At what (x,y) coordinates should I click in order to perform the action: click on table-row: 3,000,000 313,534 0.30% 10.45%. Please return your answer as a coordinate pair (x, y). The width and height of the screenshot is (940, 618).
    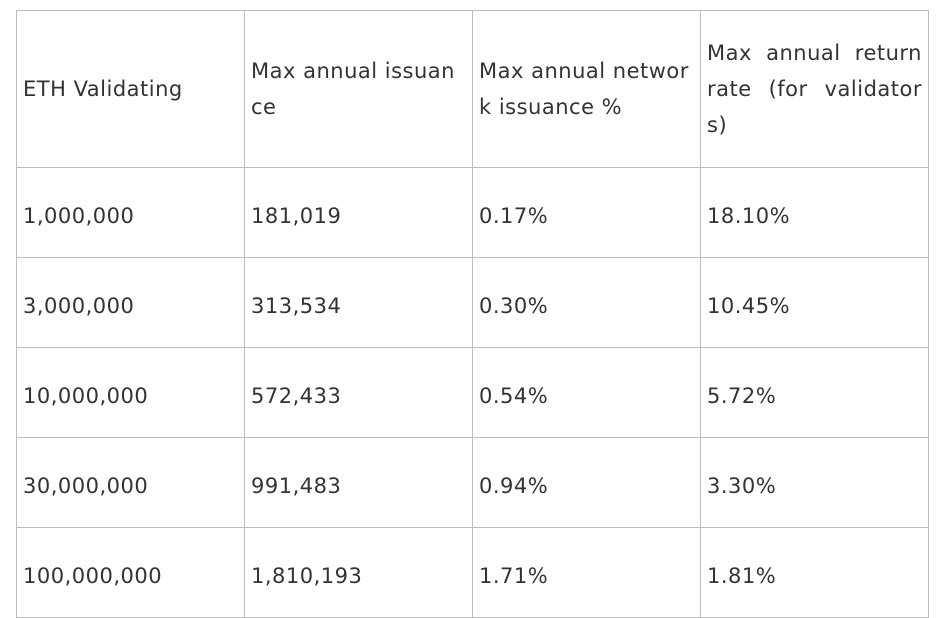
    Looking at the image, I should click on (473, 303).